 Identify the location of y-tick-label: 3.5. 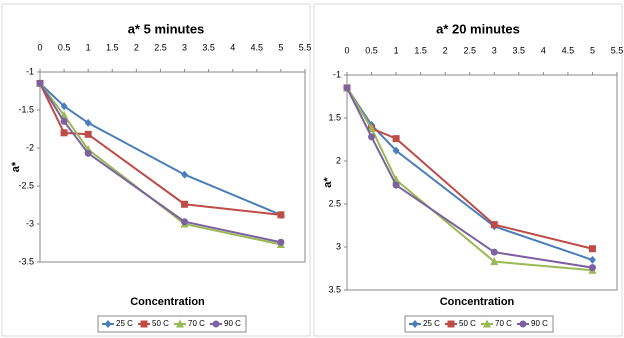
(334, 289).